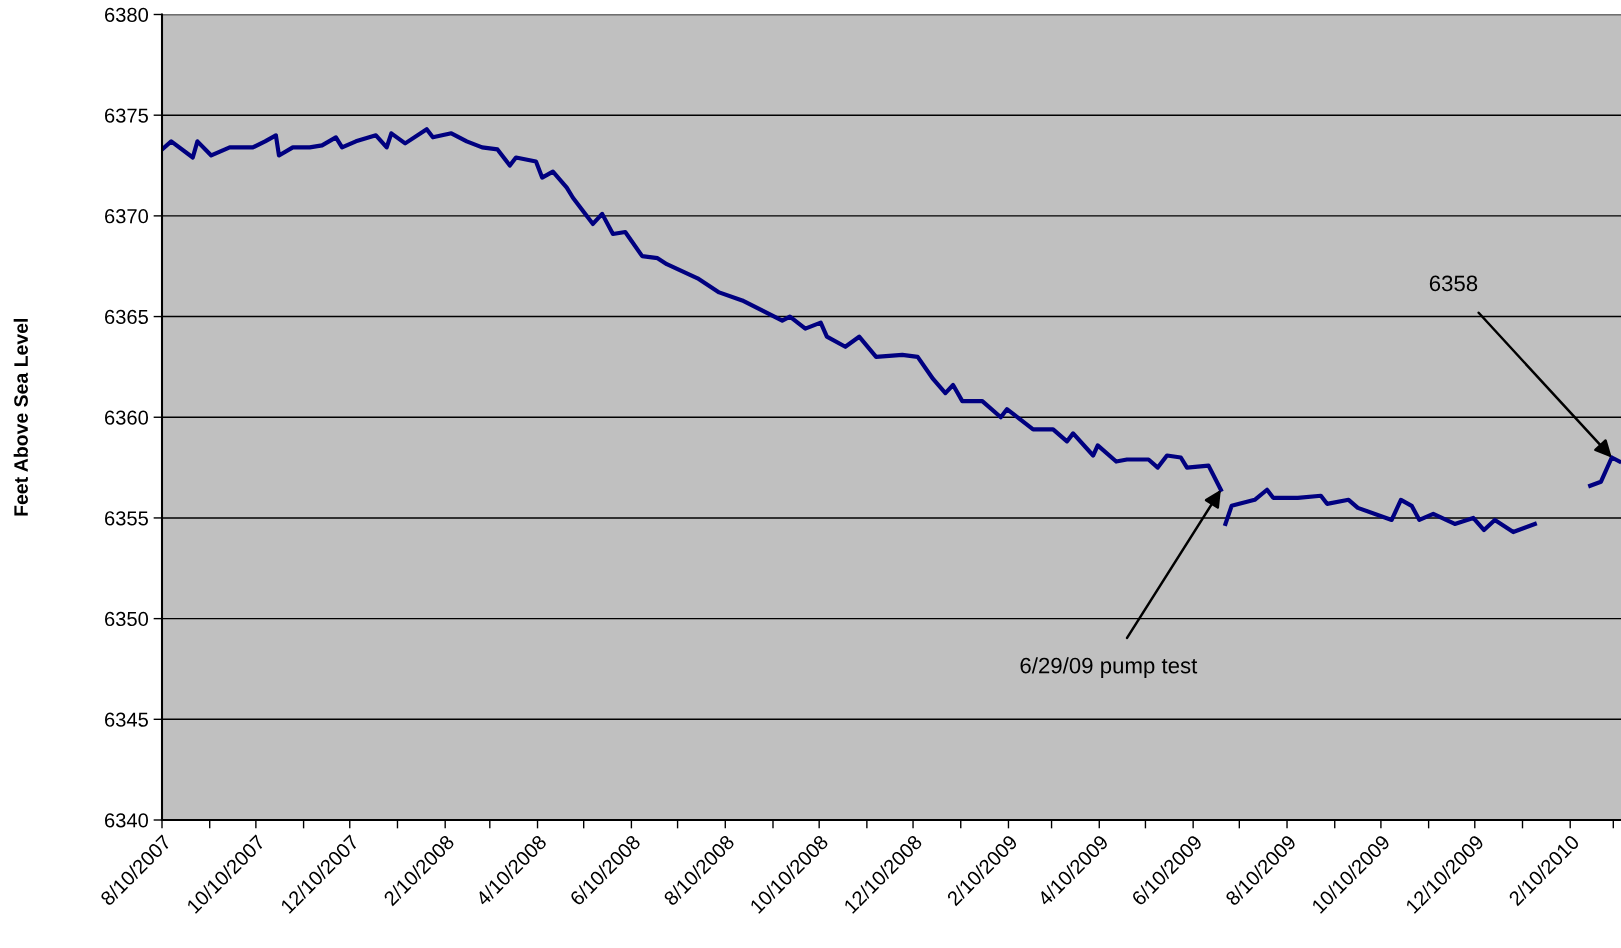 The image size is (1621, 948). Describe the element at coordinates (126, 317) in the screenshot. I see `y-tick-label: 6365` at that location.